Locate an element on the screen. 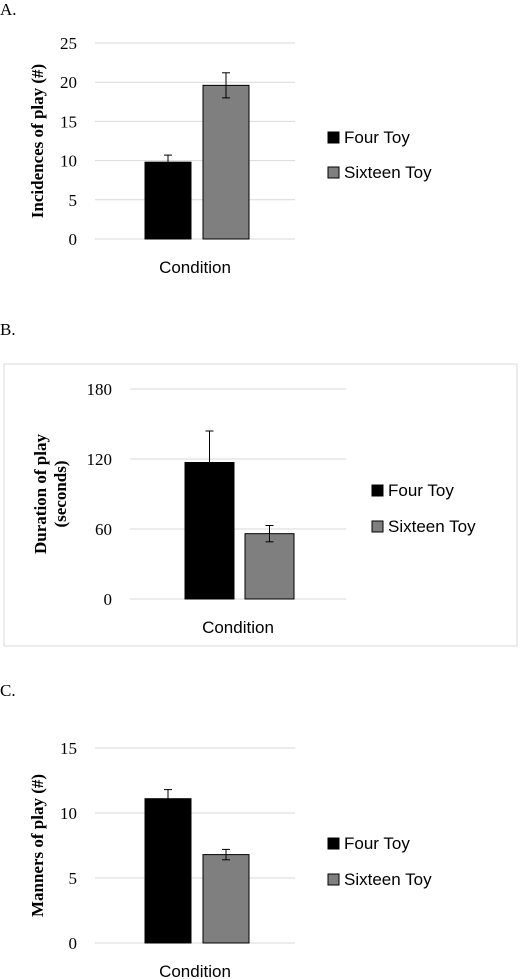 Image resolution: width=521 pixels, height=979 pixels. y-axis-label-line: (seconds) is located at coordinates (60, 493).